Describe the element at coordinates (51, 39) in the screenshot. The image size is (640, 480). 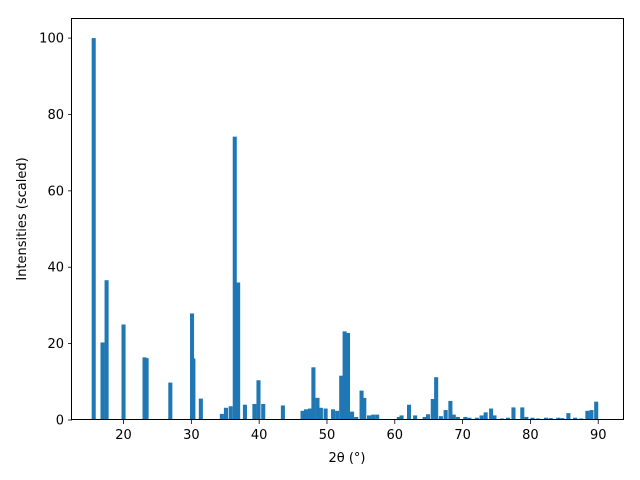
I see `y-tick-label: 100` at that location.